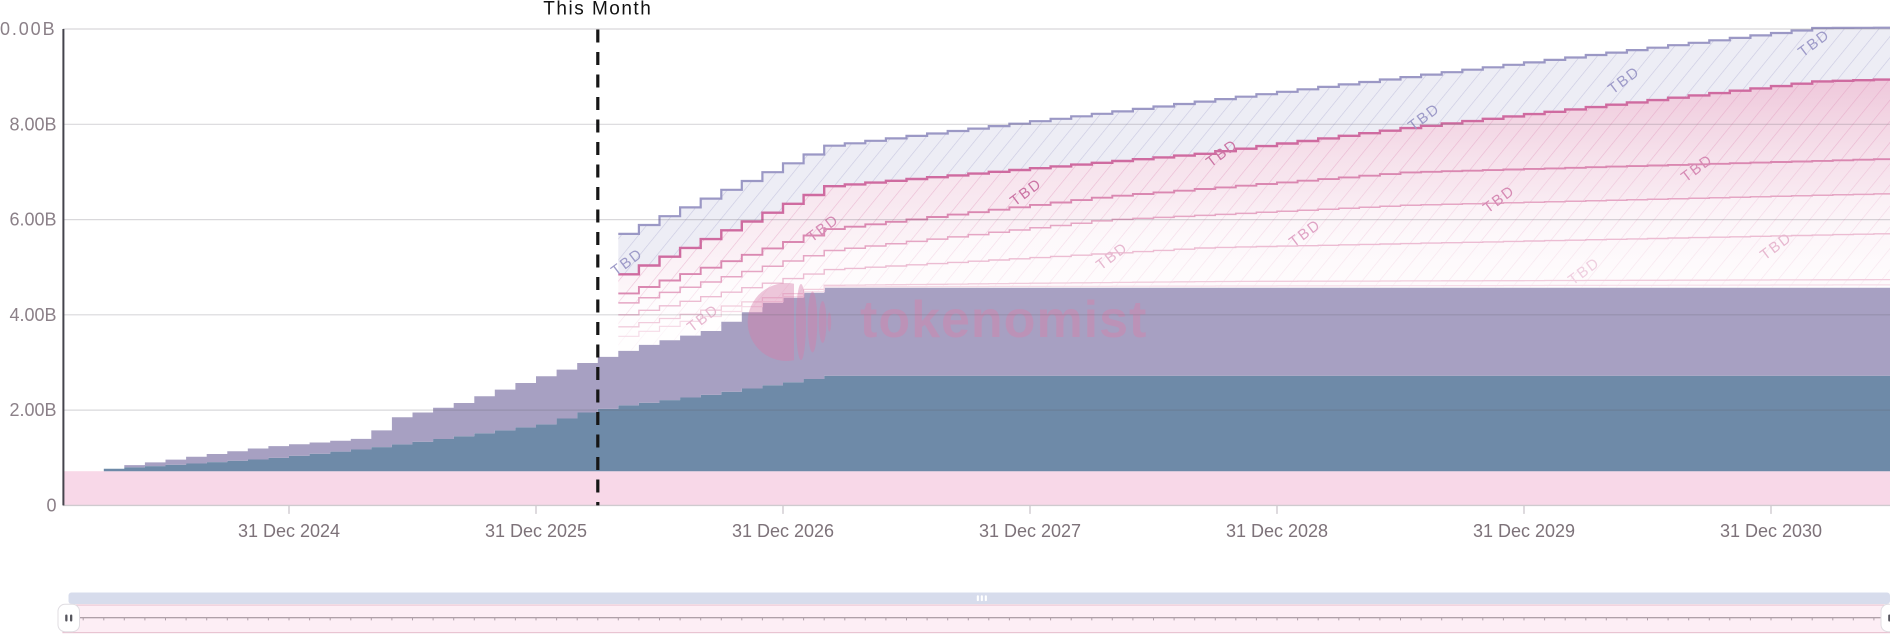  What do you see at coordinates (1771, 531) in the screenshot?
I see `svg-text: 31 Dec 2030` at bounding box center [1771, 531].